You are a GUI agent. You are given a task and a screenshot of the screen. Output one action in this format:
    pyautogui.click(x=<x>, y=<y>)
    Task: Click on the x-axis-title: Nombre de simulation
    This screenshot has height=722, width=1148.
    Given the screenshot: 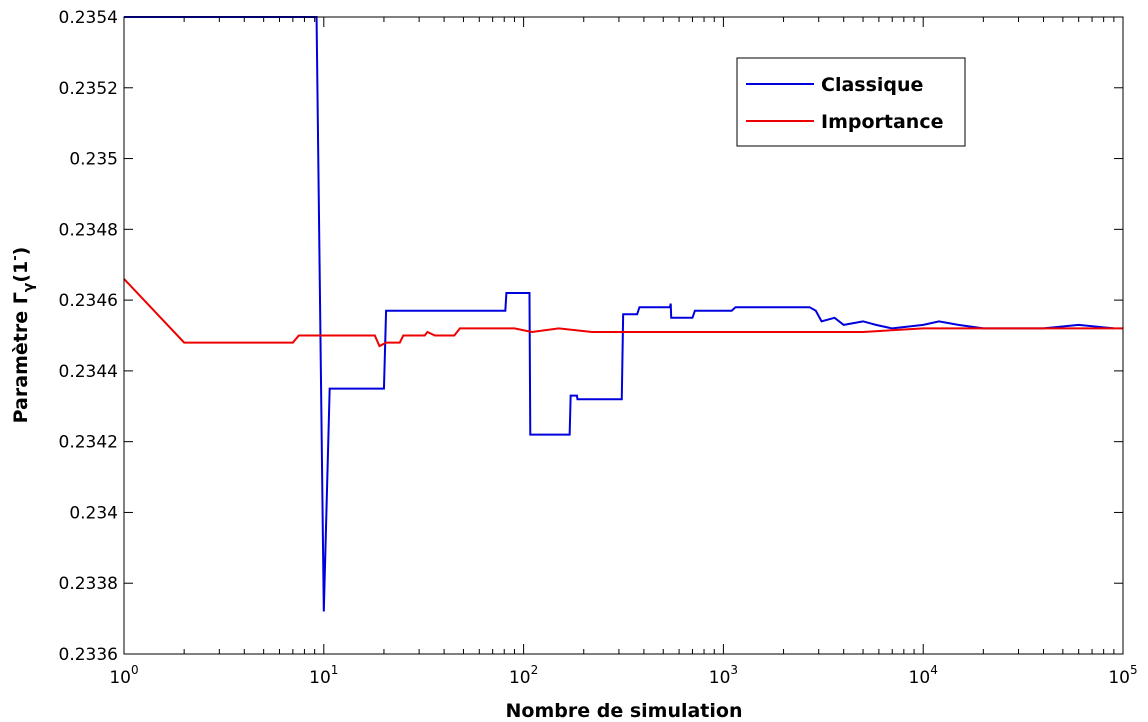 What is the action you would take?
    pyautogui.click(x=624, y=711)
    